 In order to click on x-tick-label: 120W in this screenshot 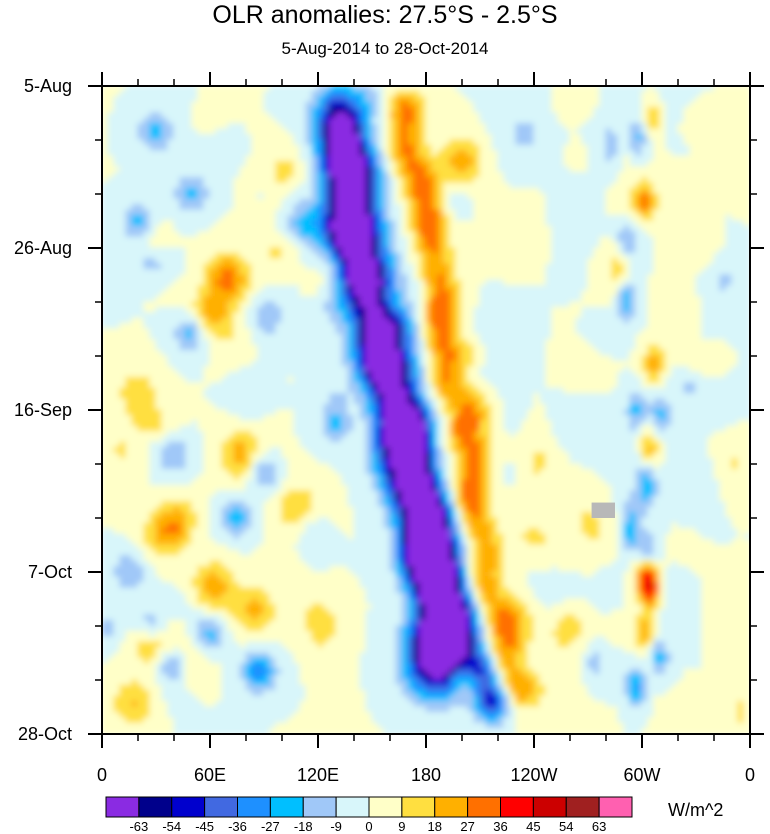, I will do `click(533, 775)`.